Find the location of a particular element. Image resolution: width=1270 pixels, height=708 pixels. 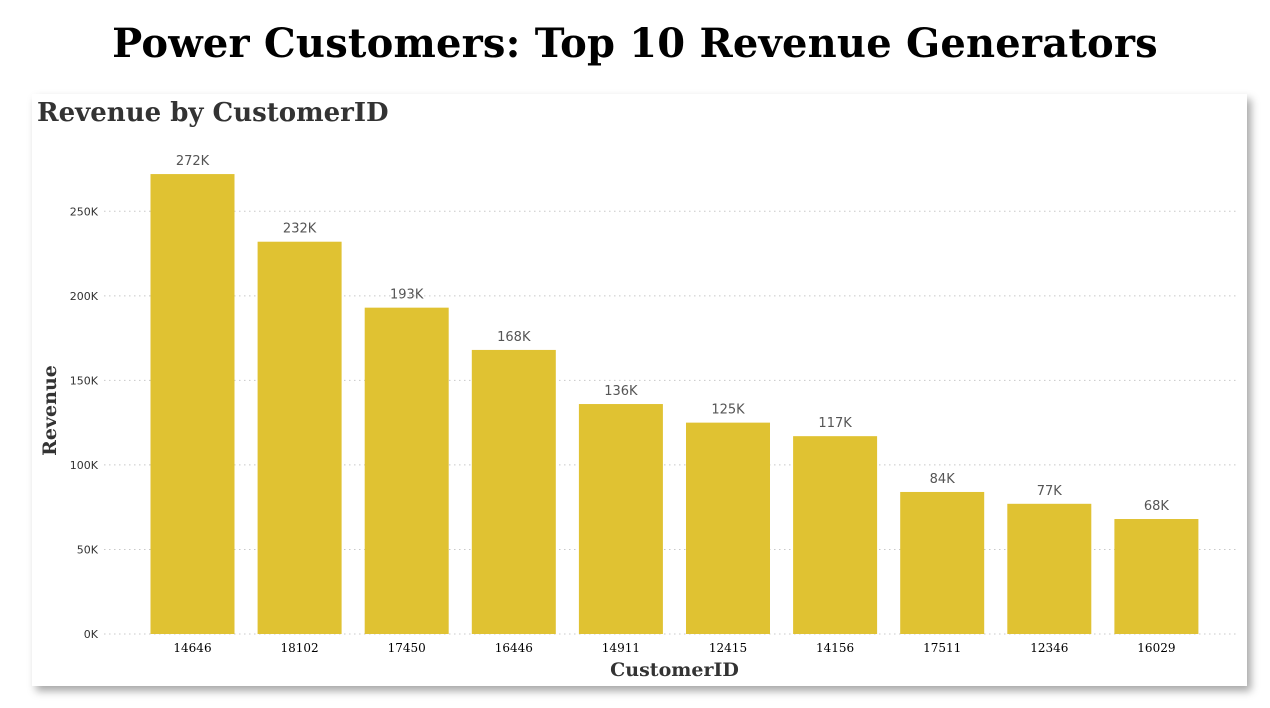

data-label: 136K is located at coordinates (621, 391).